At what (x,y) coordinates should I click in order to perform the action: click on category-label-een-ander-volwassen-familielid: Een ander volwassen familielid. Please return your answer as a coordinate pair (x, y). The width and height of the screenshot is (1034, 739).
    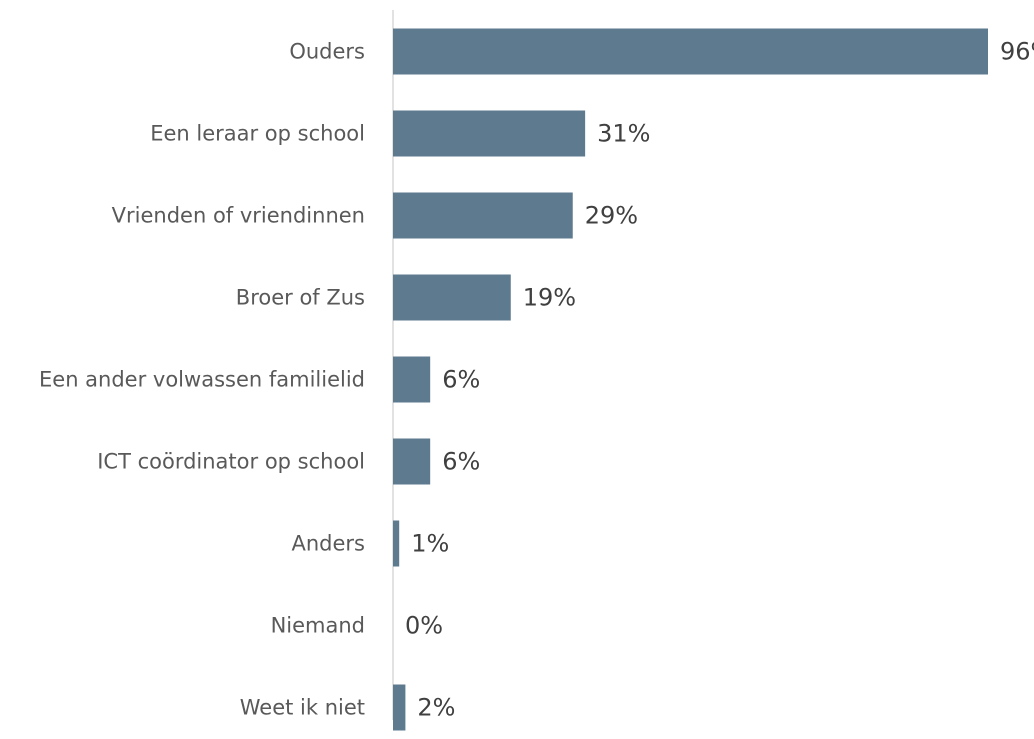
    Looking at the image, I should click on (202, 380).